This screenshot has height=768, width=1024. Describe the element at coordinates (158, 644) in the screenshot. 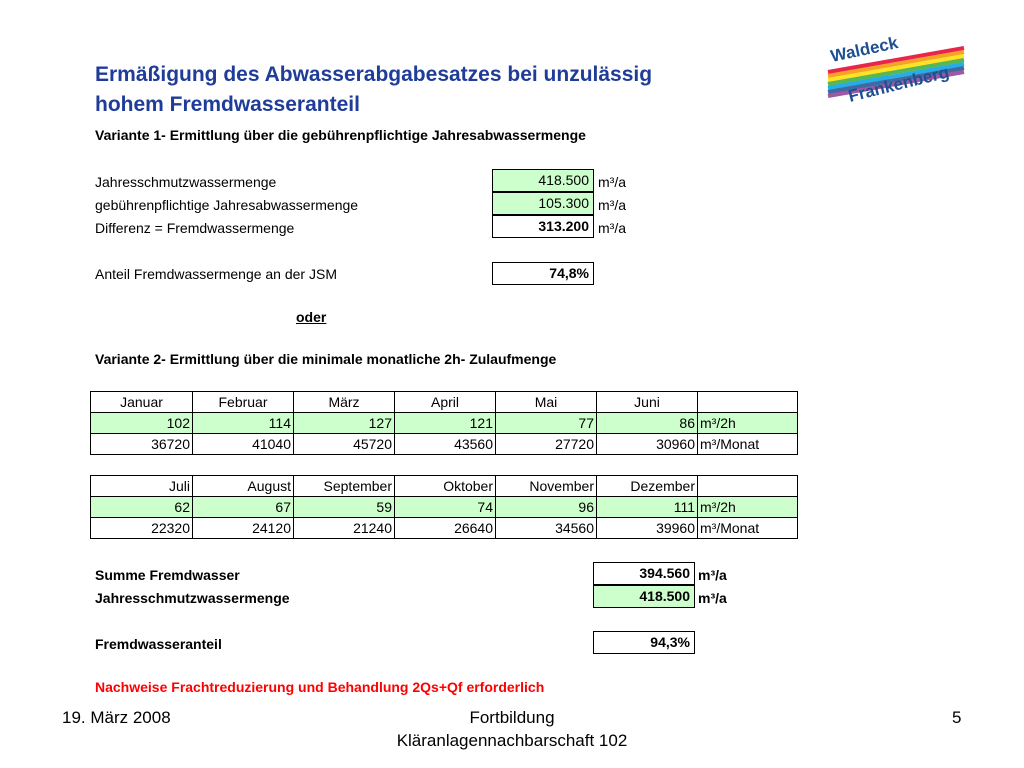

I see `fremdwasseranteil-label: Fremdwasseranteil` at that location.